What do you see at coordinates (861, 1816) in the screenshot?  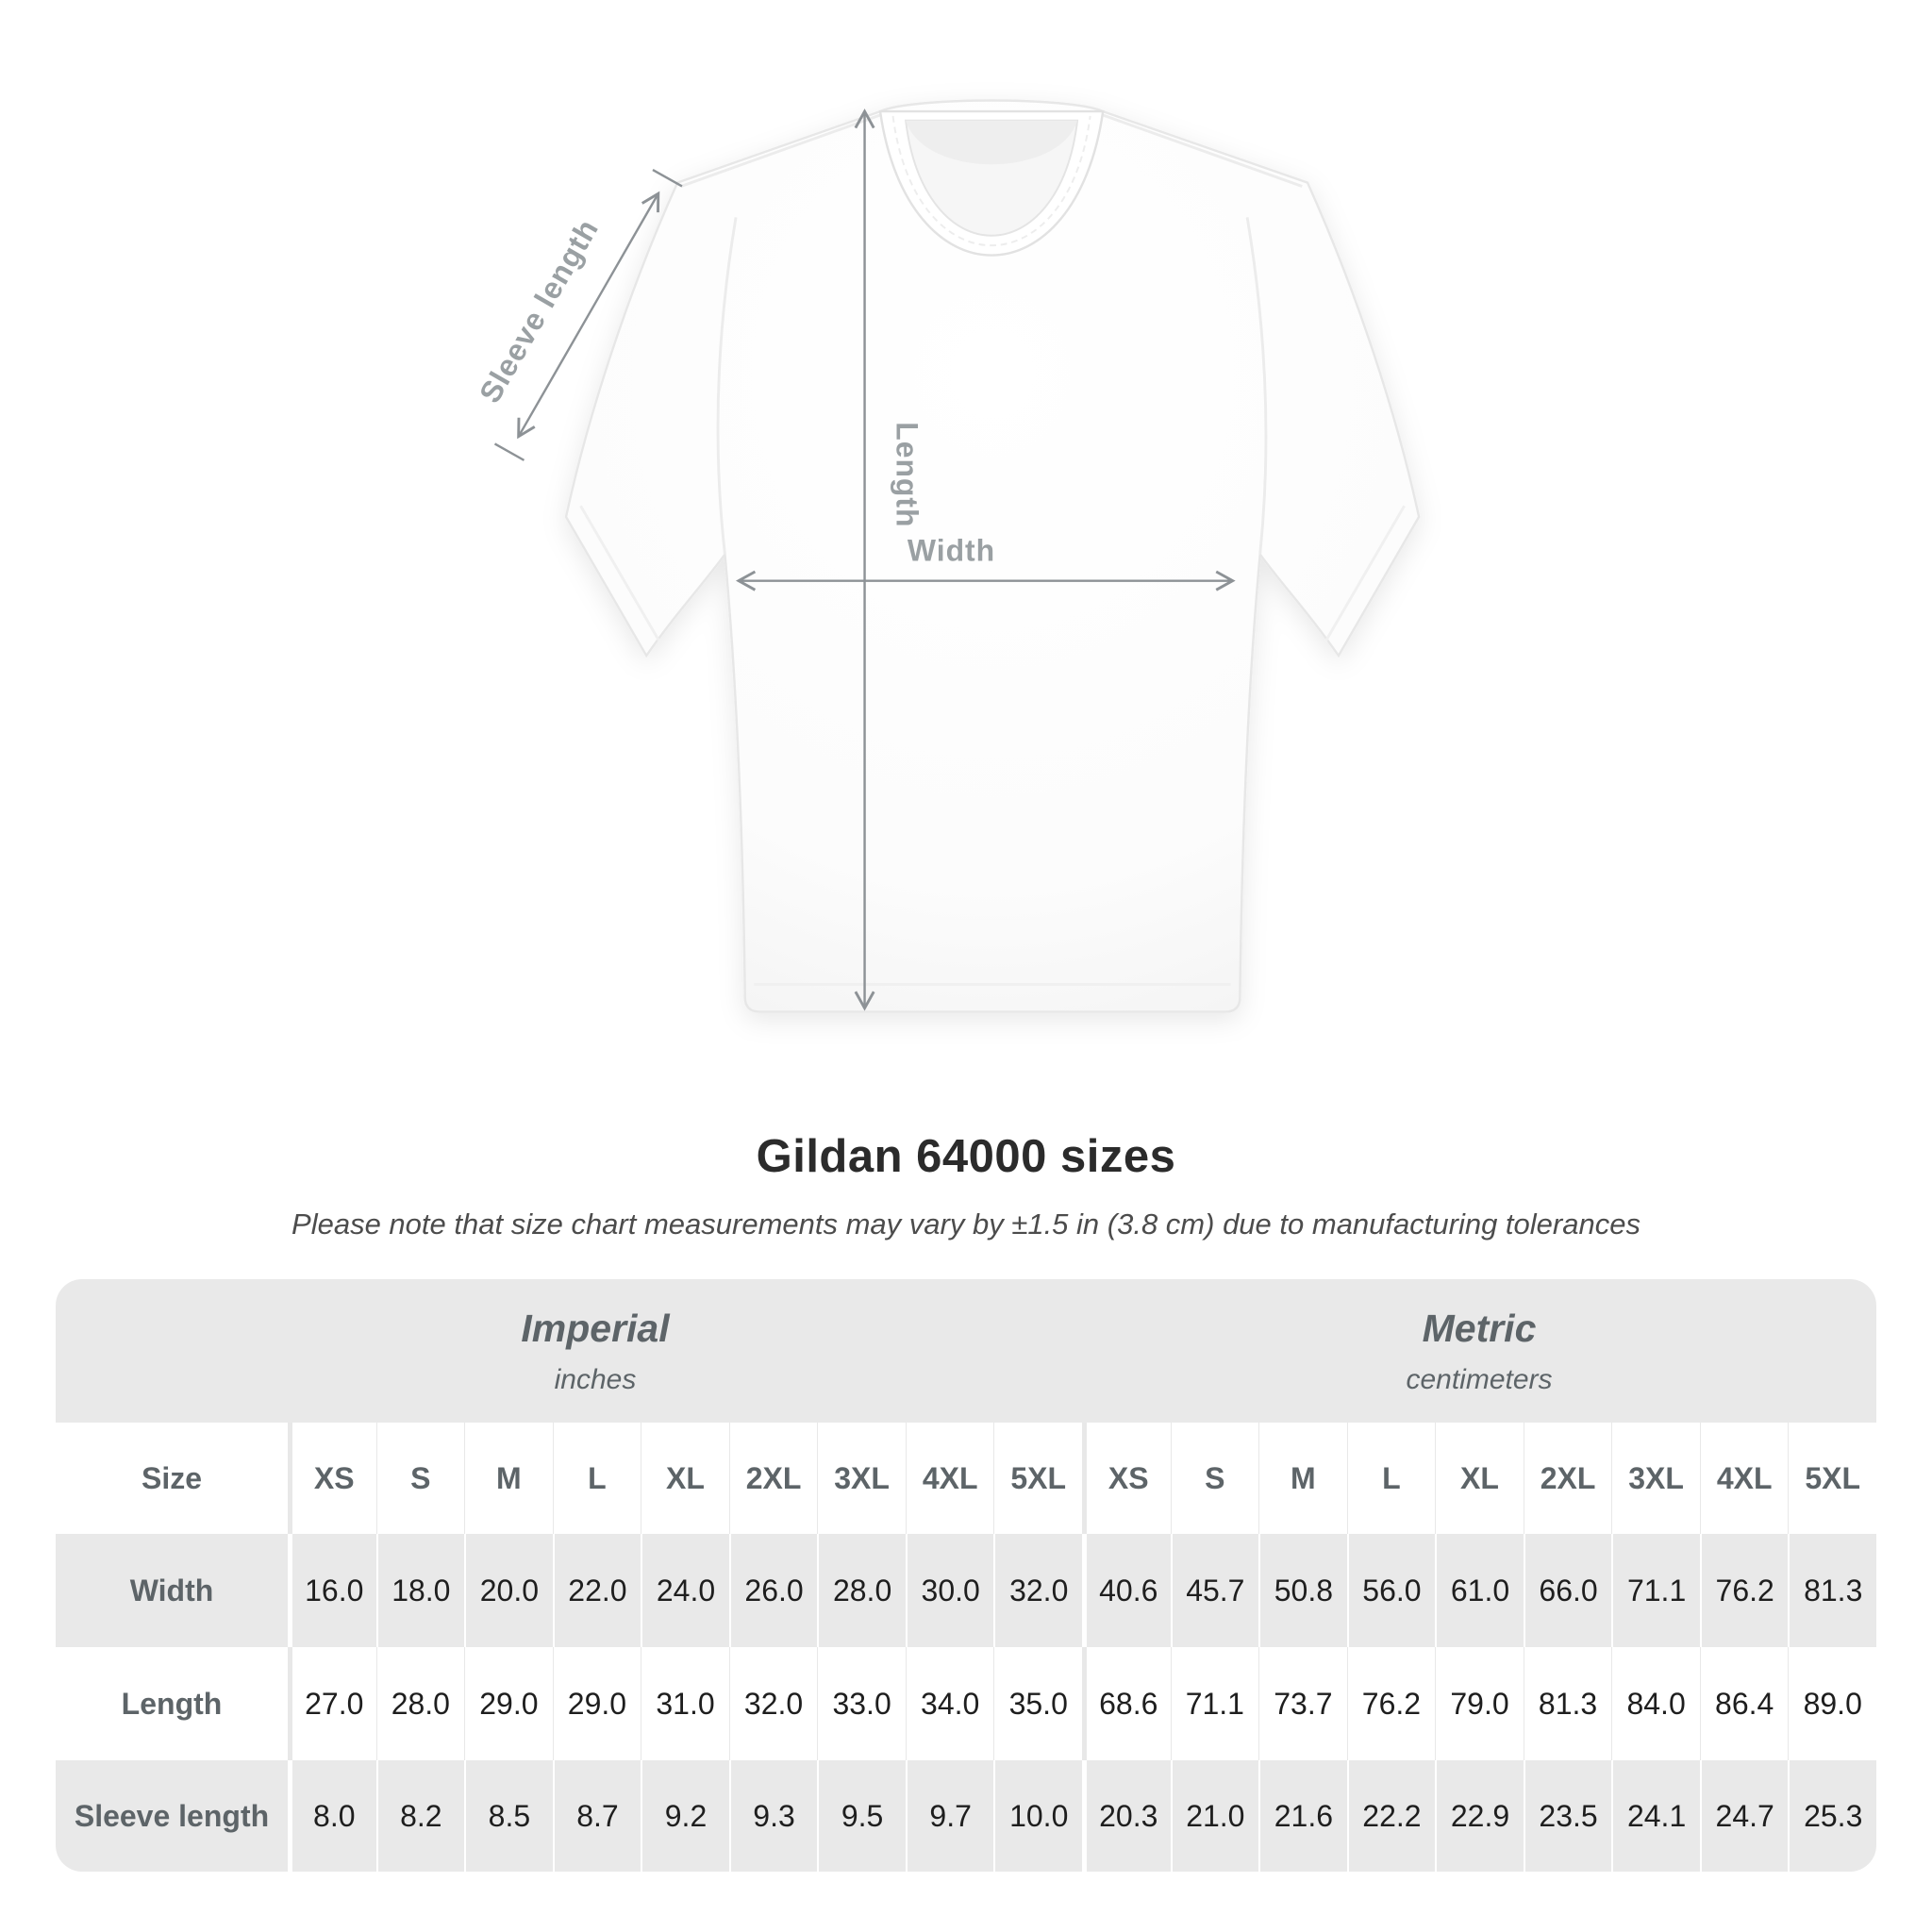 I see `value-cell: 9.5` at bounding box center [861, 1816].